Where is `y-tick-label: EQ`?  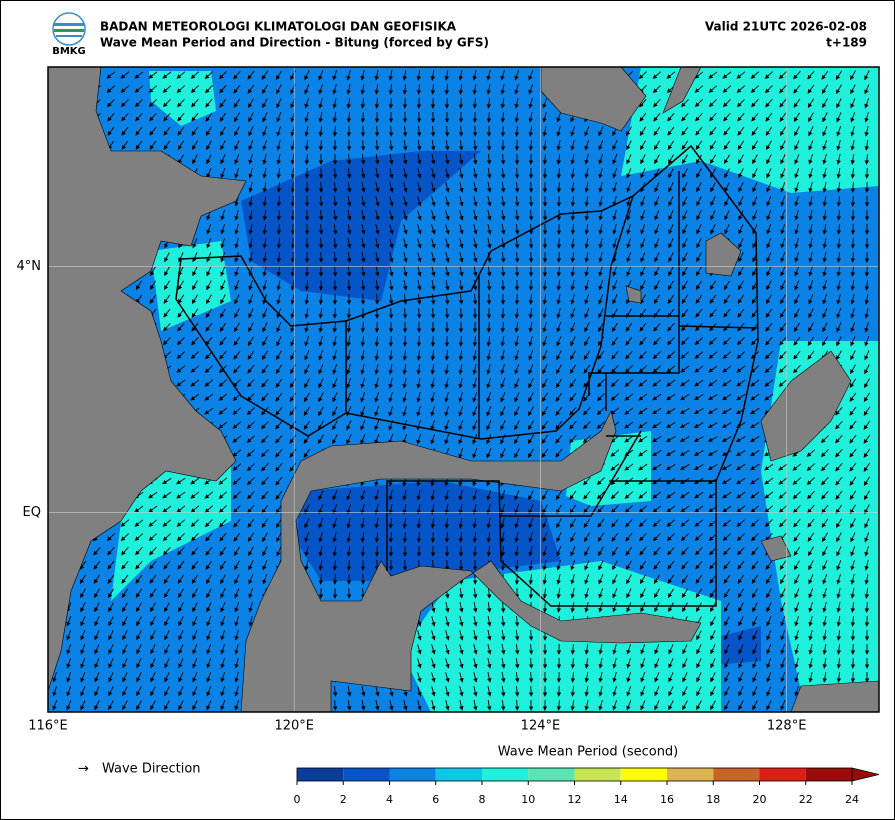 y-tick-label: EQ is located at coordinates (32, 512).